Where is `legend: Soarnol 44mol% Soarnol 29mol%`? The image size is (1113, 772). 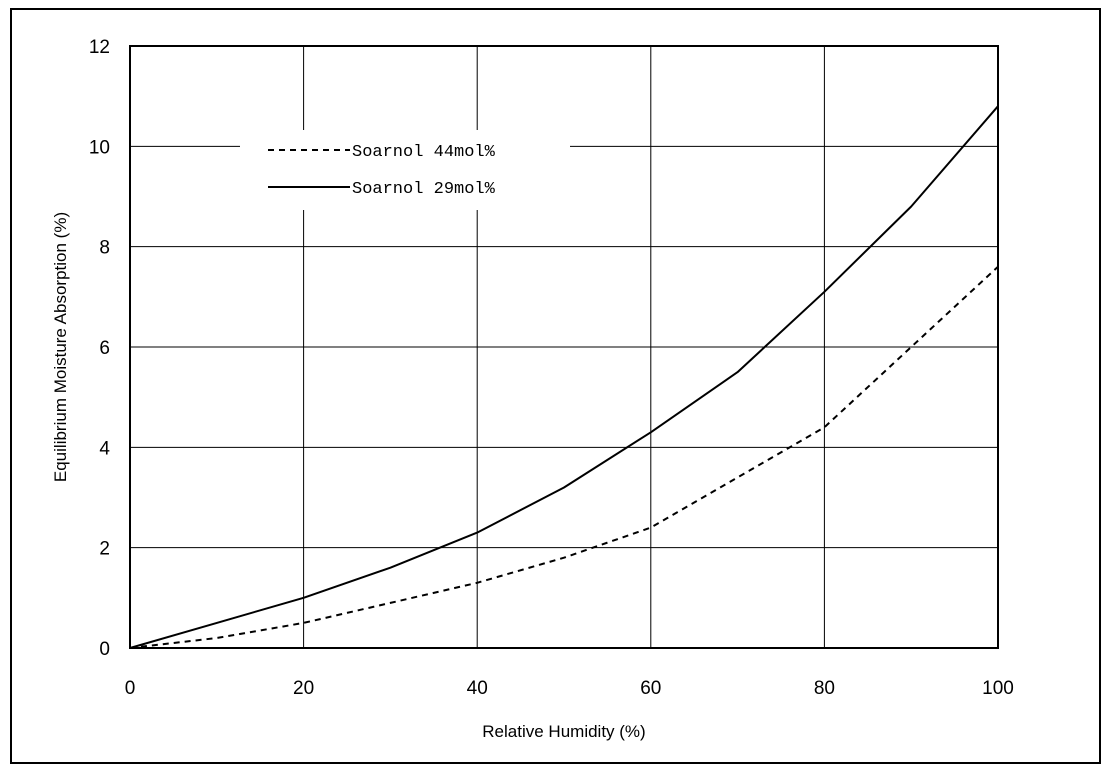 legend: Soarnol 44mol% Soarnol 29mol% is located at coordinates (405, 170).